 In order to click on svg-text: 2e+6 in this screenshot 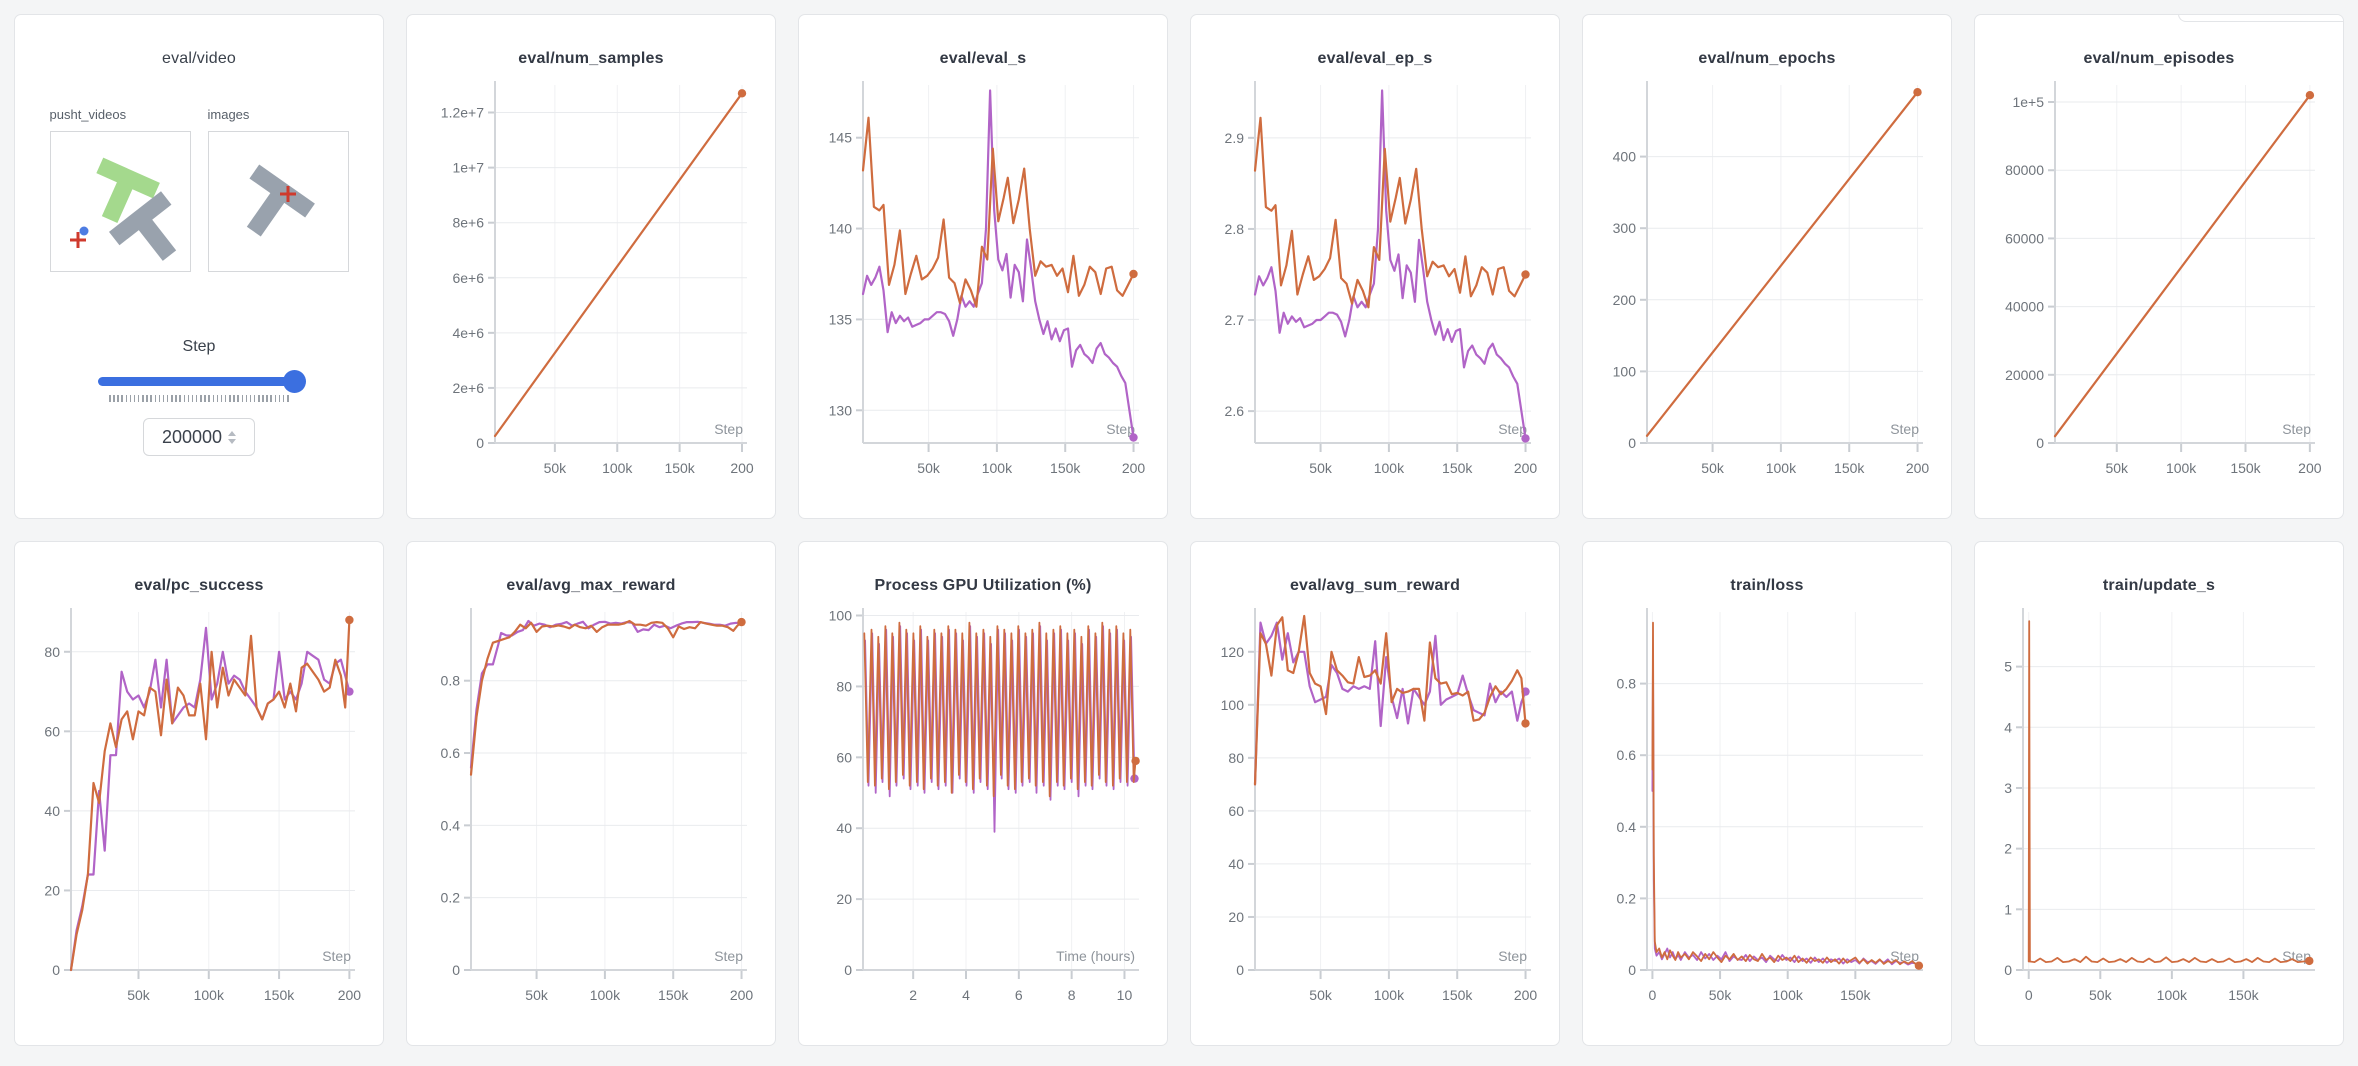, I will do `click(468, 388)`.